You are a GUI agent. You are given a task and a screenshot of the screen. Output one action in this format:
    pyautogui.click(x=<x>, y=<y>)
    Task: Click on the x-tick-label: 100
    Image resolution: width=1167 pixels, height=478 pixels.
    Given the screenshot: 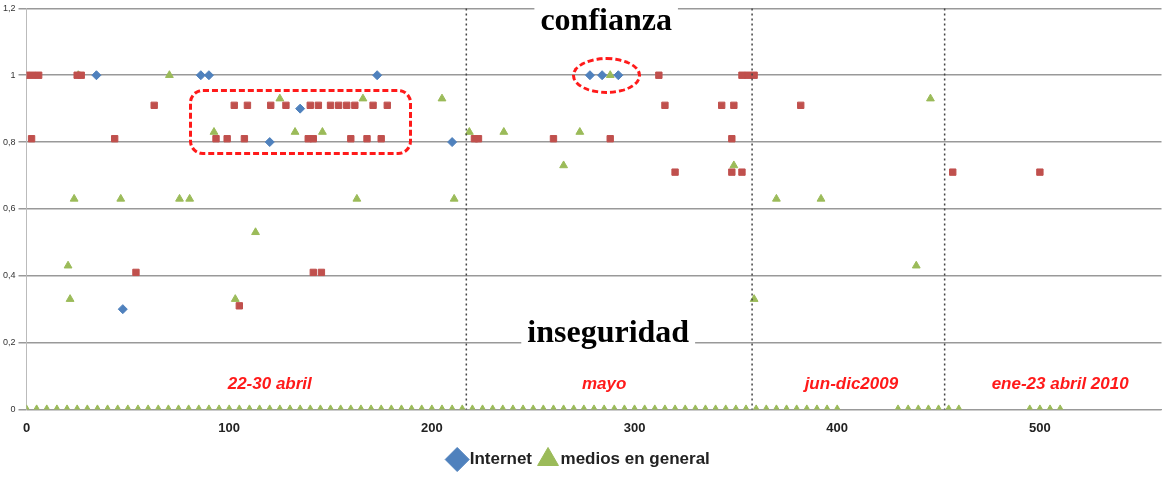 What is the action you would take?
    pyautogui.click(x=229, y=427)
    